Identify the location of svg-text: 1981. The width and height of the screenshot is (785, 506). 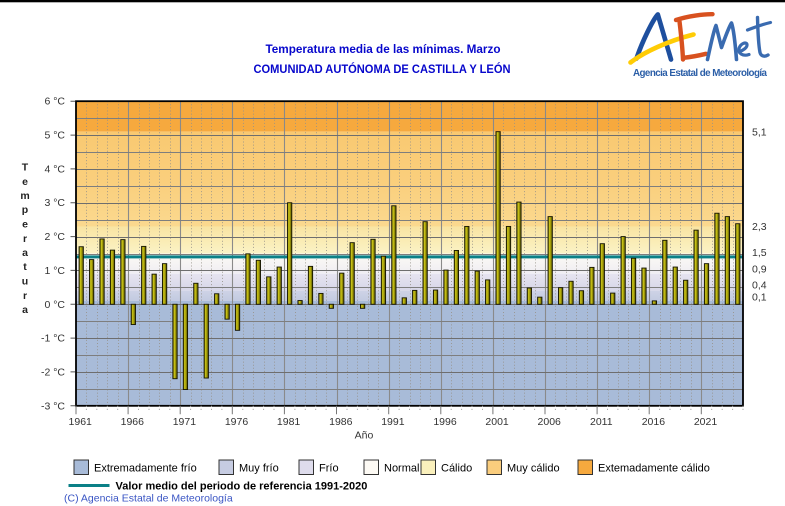
(289, 422).